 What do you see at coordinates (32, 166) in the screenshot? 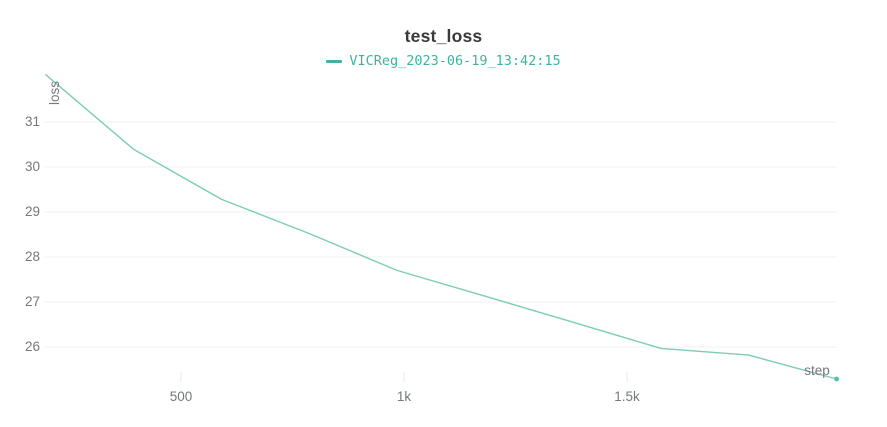
I see `y-tick-label-30: 30` at bounding box center [32, 166].